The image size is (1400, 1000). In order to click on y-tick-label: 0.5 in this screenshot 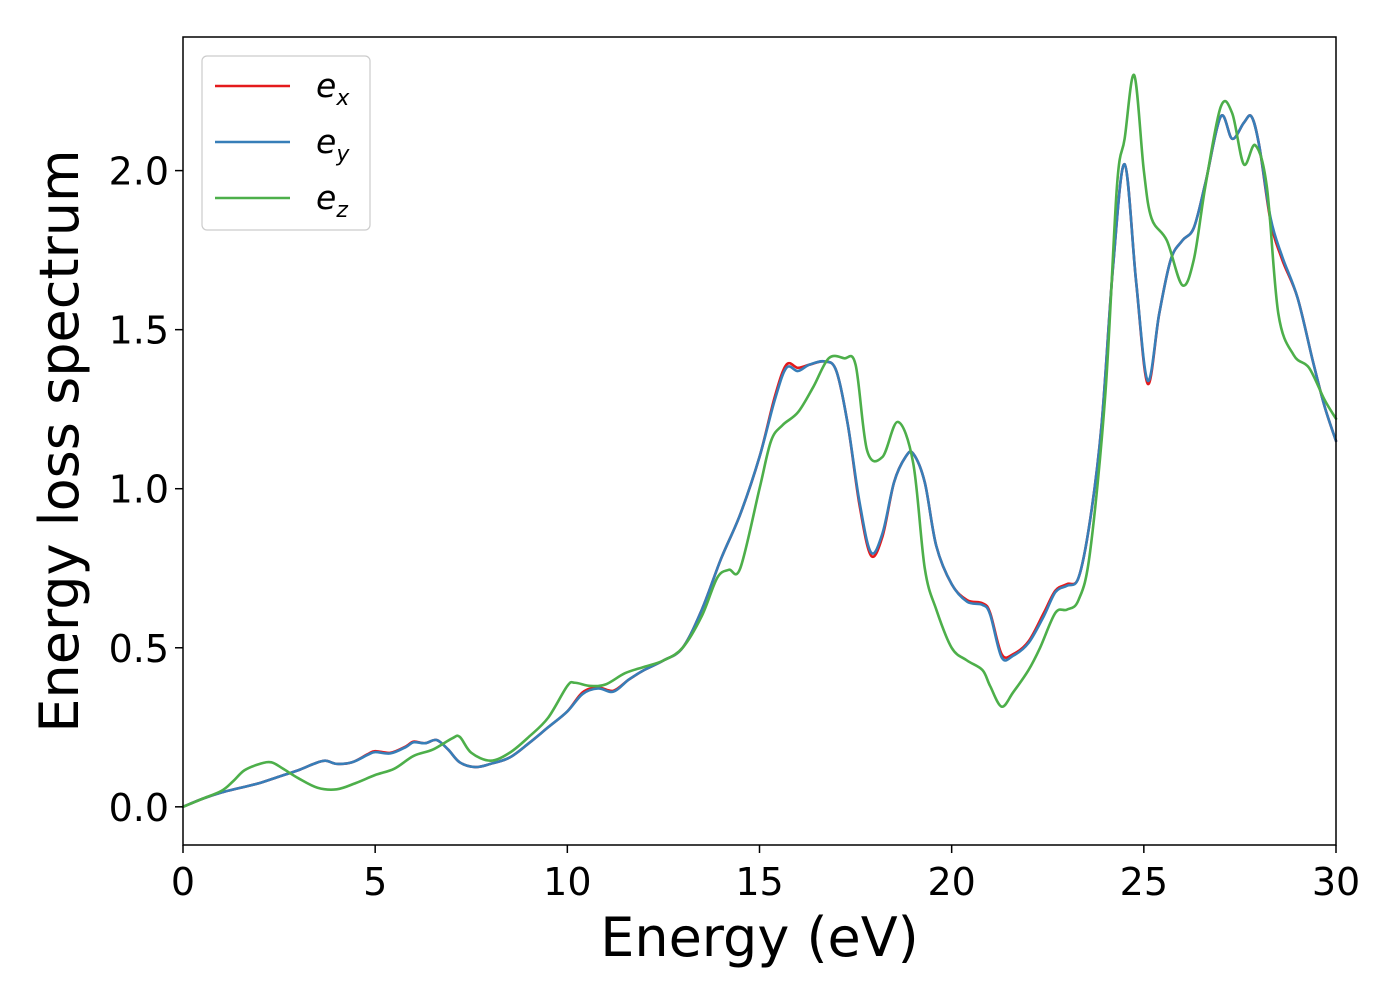, I will do `click(139, 649)`.